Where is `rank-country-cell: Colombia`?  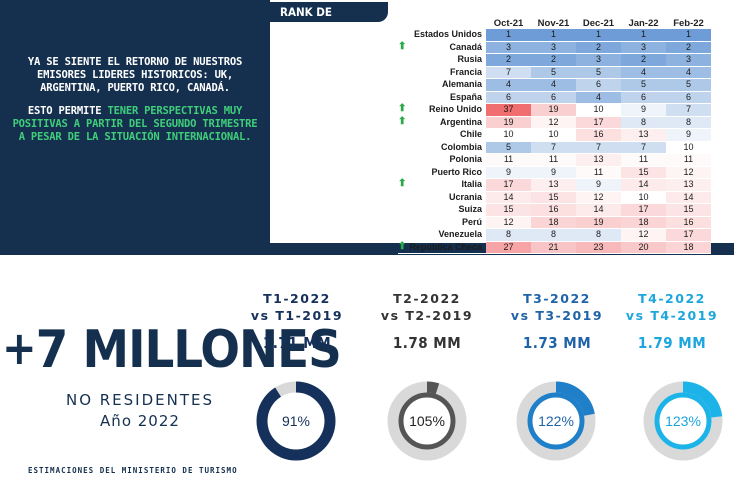
rank-country-cell: Colombia is located at coordinates (442, 147).